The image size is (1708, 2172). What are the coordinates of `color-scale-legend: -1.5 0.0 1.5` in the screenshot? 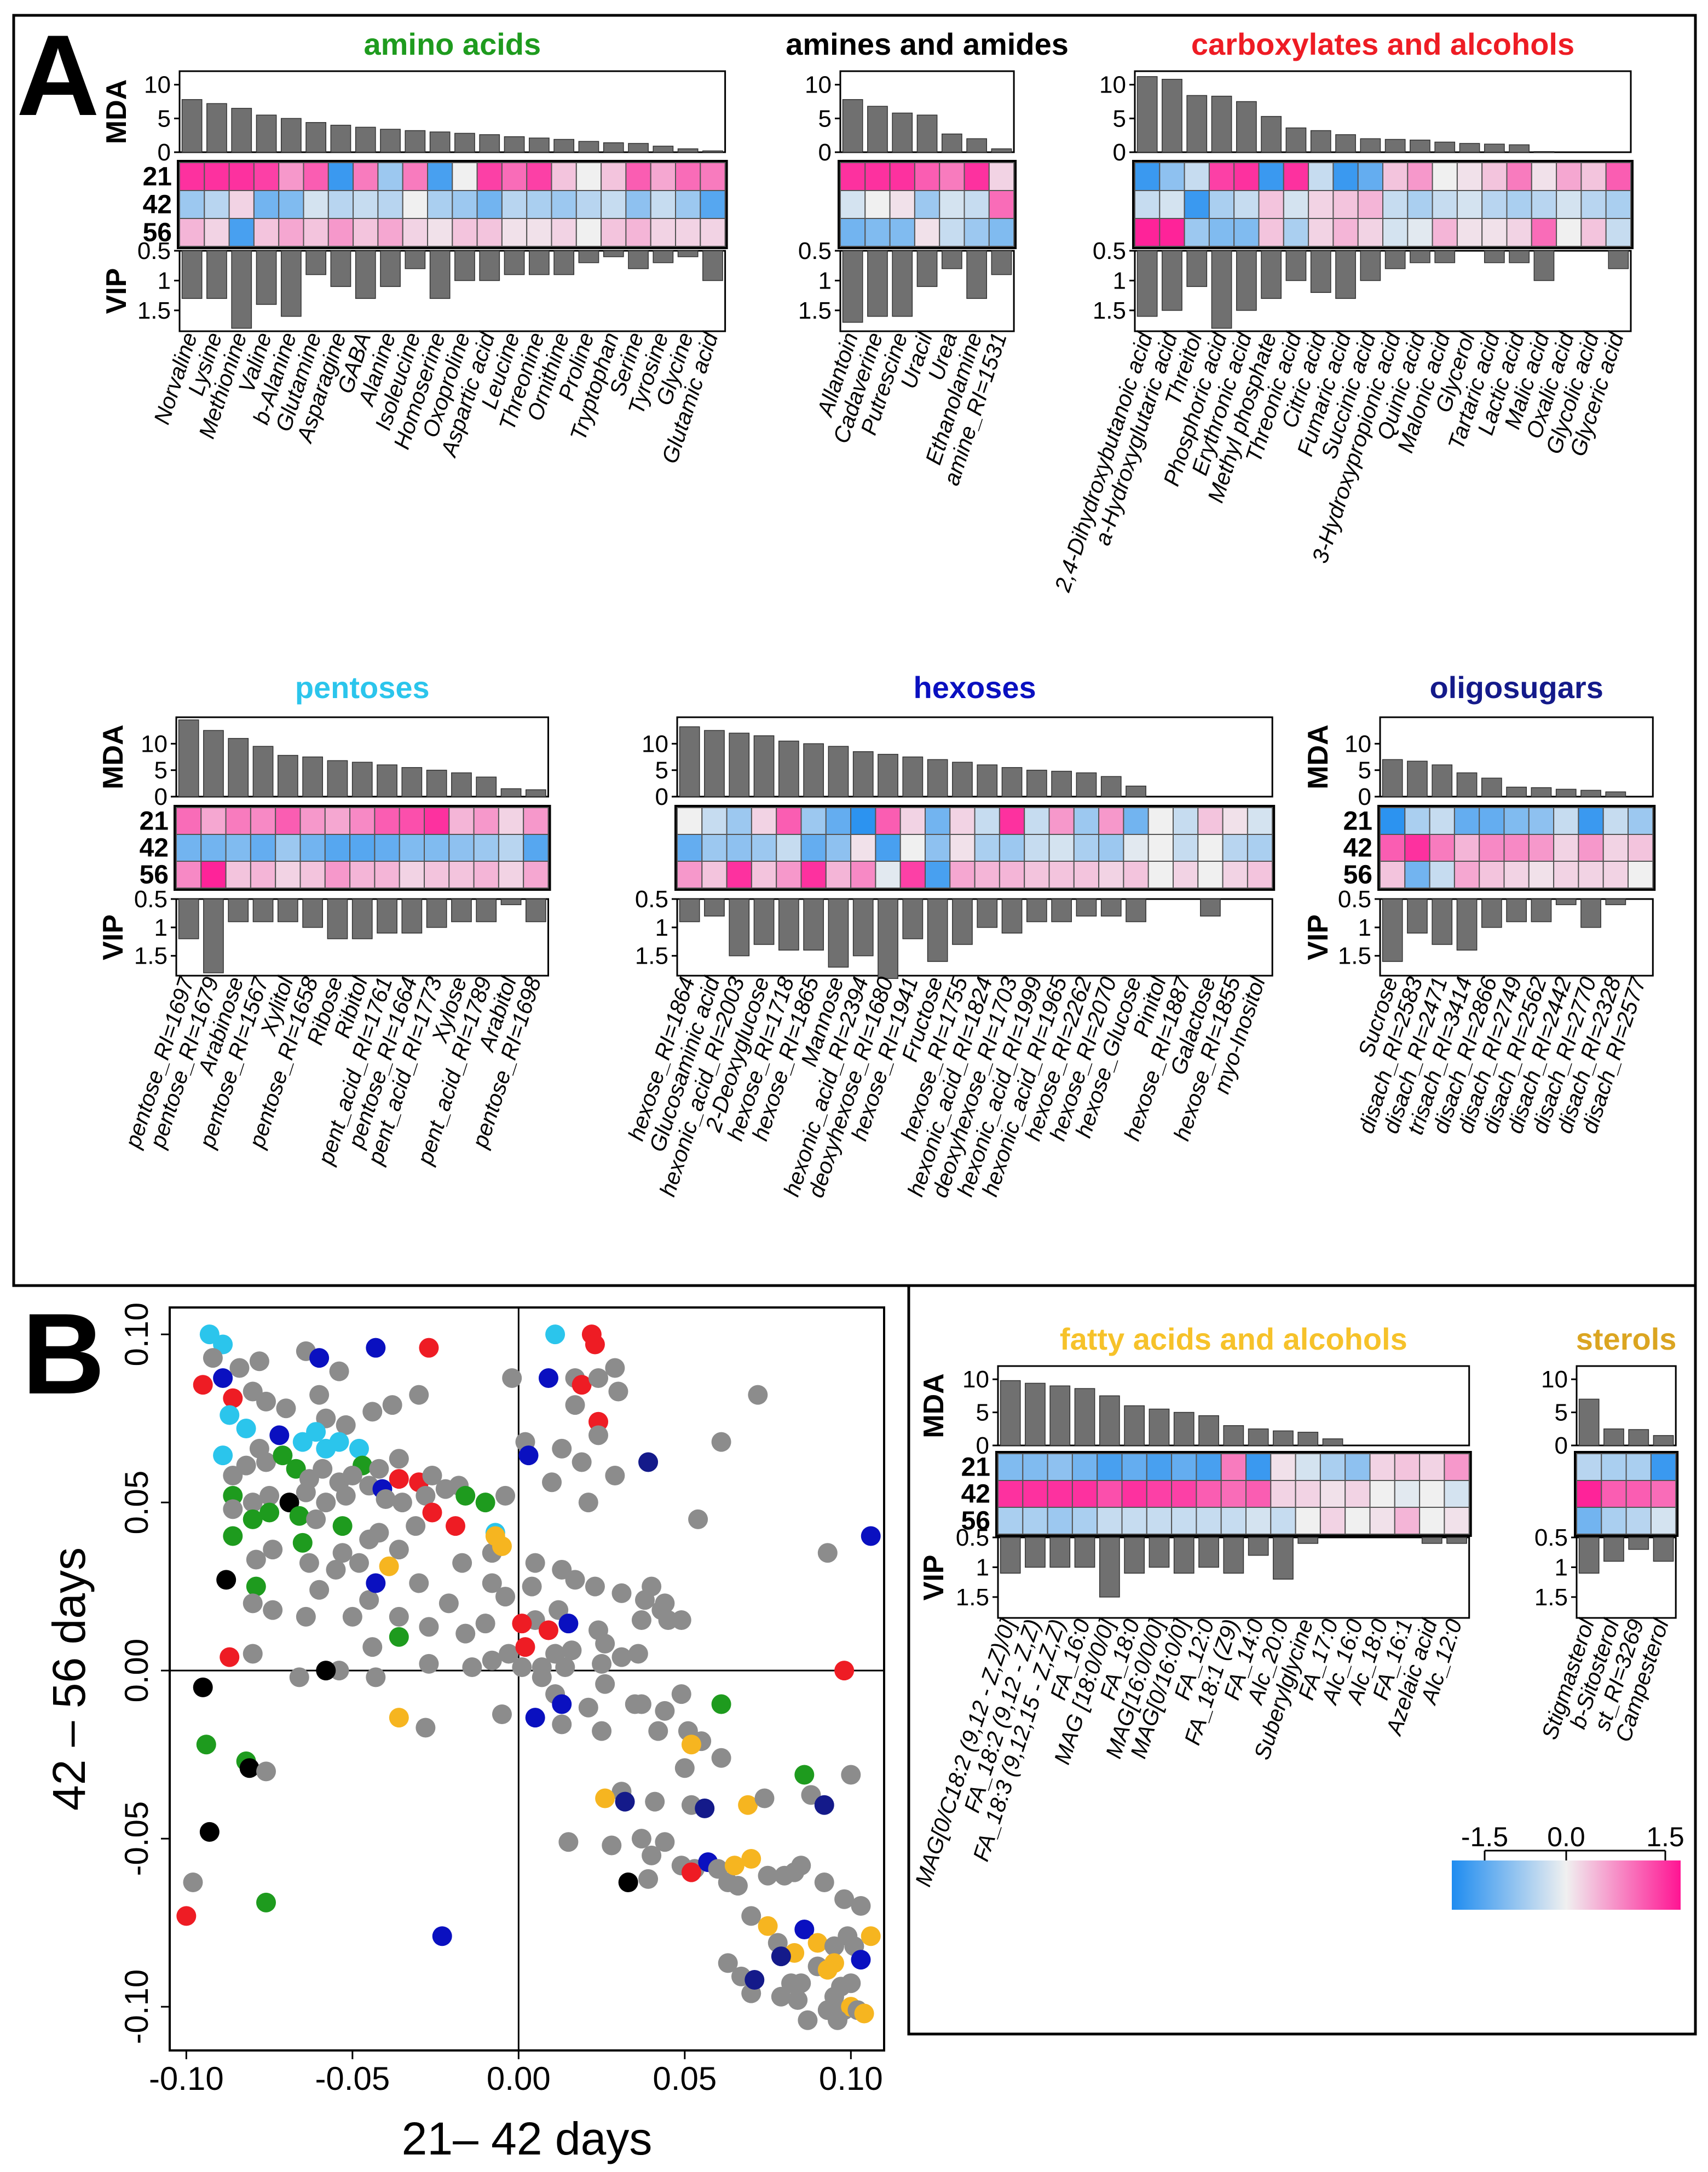 It's located at (1568, 1866).